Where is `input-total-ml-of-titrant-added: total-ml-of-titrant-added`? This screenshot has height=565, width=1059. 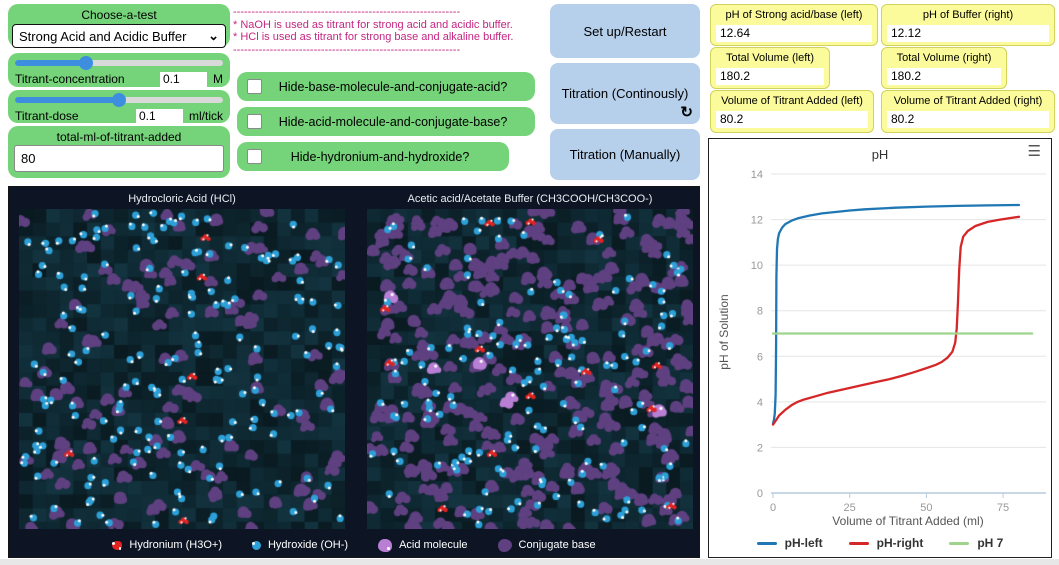
input-total-ml-of-titrant-added: total-ml-of-titrant-added is located at coordinates (119, 152).